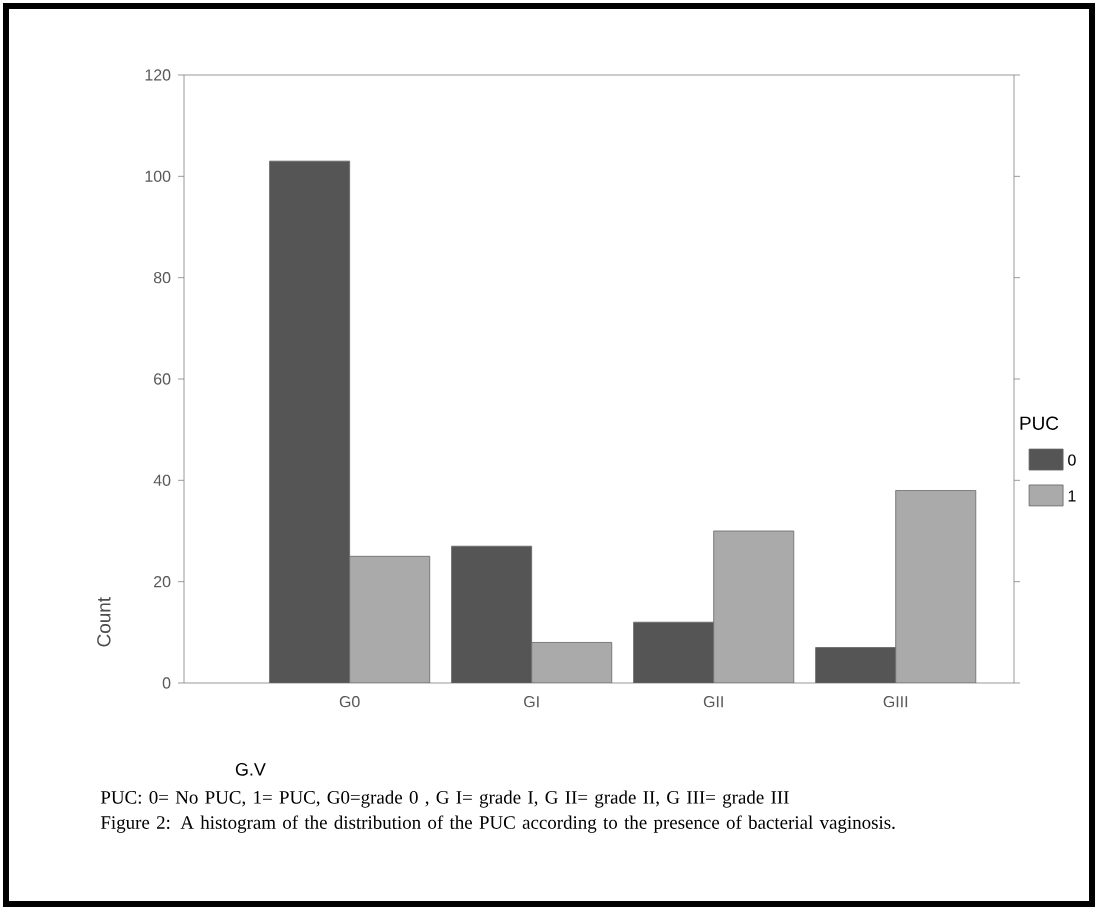  What do you see at coordinates (349, 702) in the screenshot?
I see `x-tick-label: G0` at bounding box center [349, 702].